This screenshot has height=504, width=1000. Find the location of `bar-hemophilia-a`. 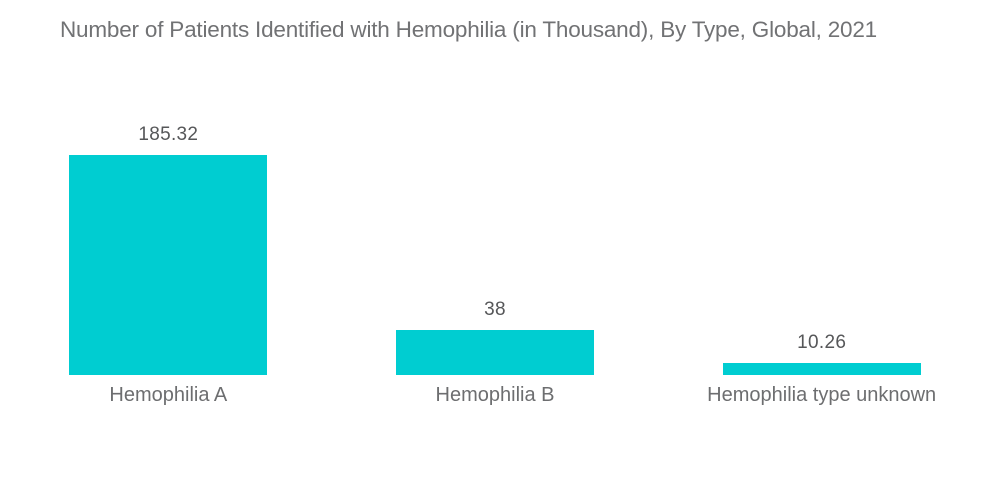

bar-hemophilia-a is located at coordinates (168, 265).